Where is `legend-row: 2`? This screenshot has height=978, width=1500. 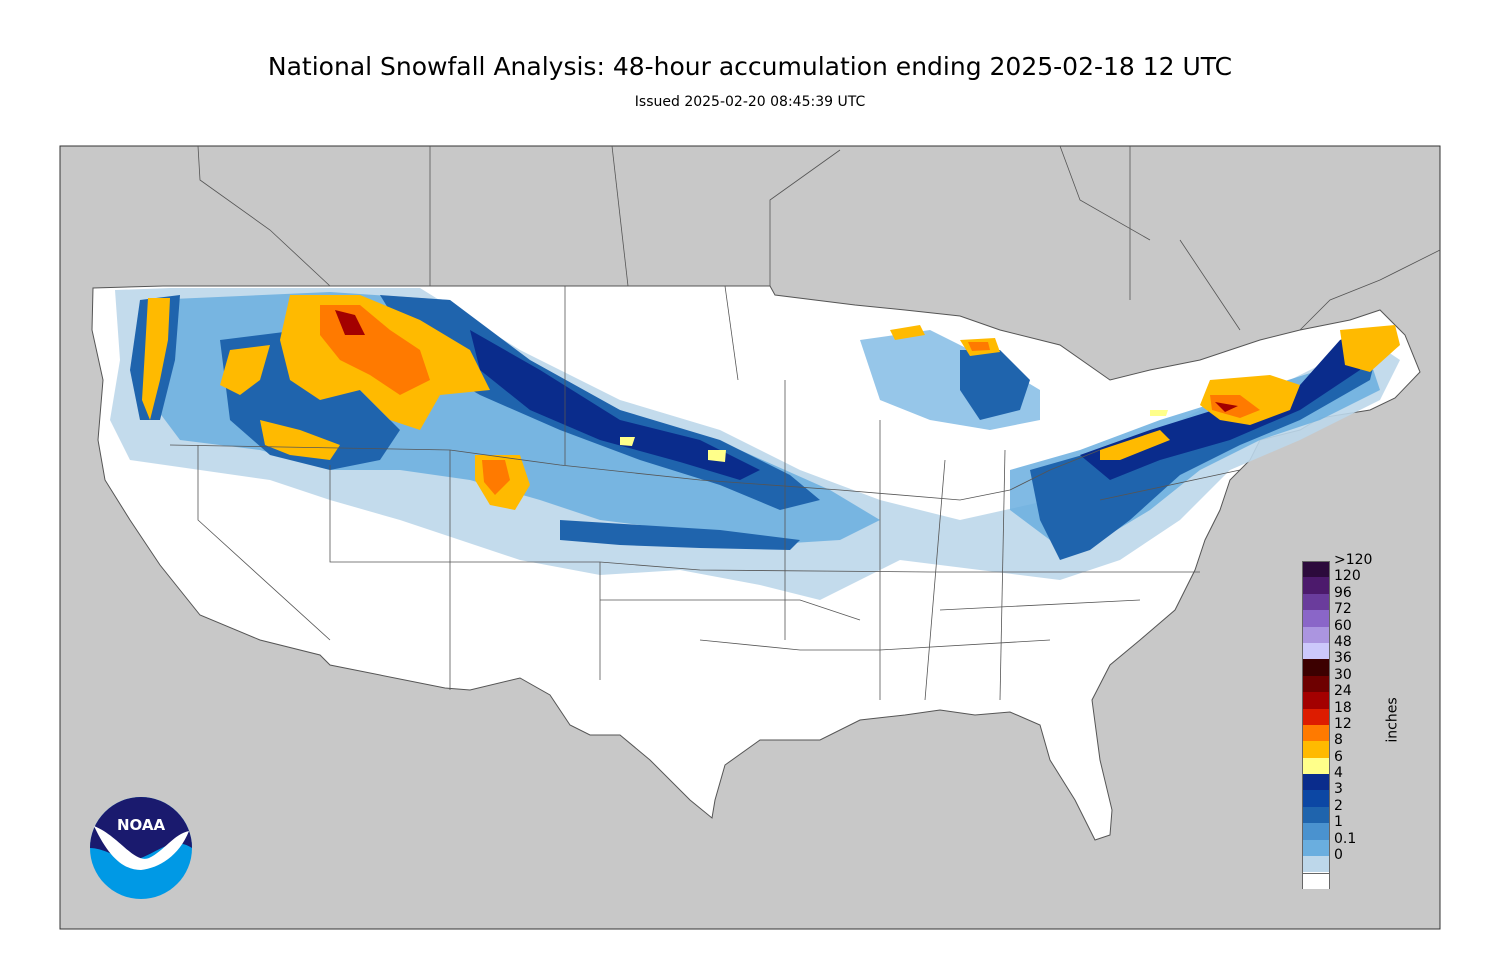 legend-row: 2 is located at coordinates (1352, 811).